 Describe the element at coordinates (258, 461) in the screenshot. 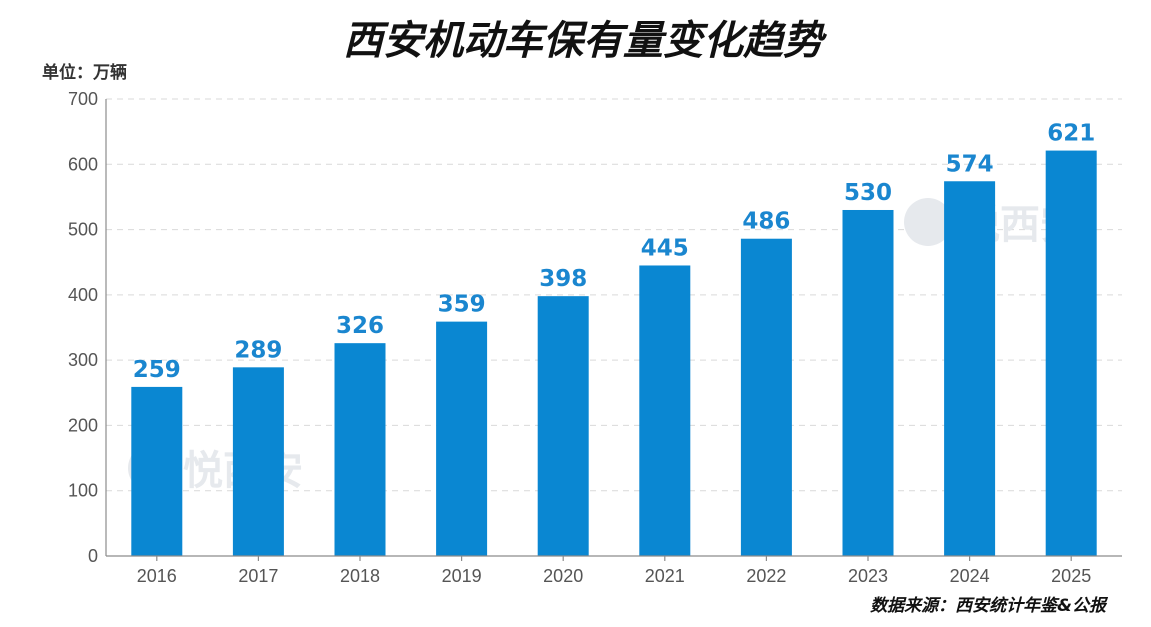

I see `bar-2017` at that location.